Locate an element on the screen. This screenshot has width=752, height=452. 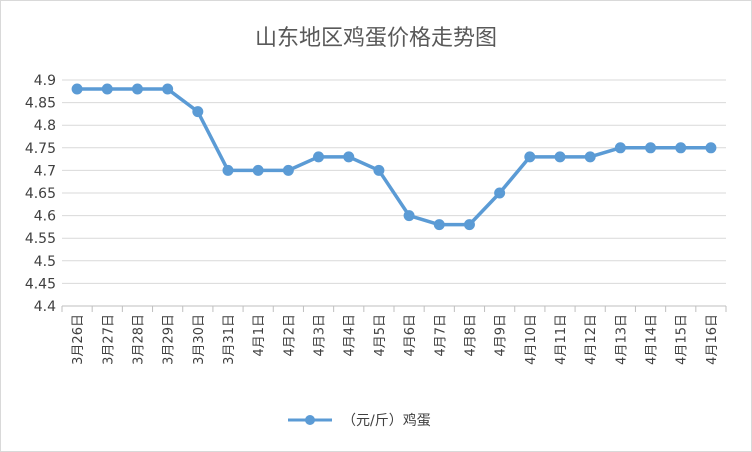
x-tick-label: 4月4日 is located at coordinates (350, 335).